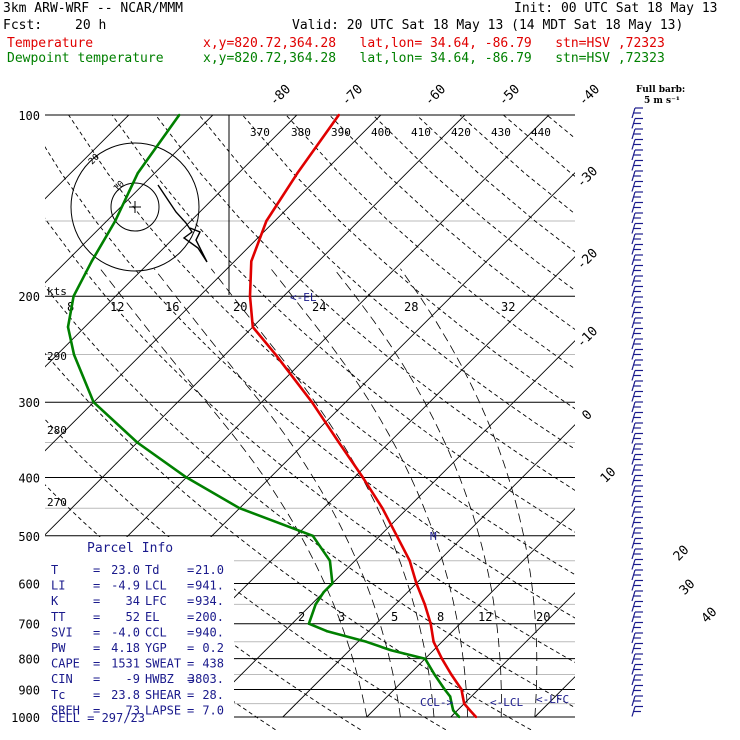 This screenshot has width=740, height=740. Describe the element at coordinates (435, 95) in the screenshot. I see `temperature-tick-label: -60` at that location.